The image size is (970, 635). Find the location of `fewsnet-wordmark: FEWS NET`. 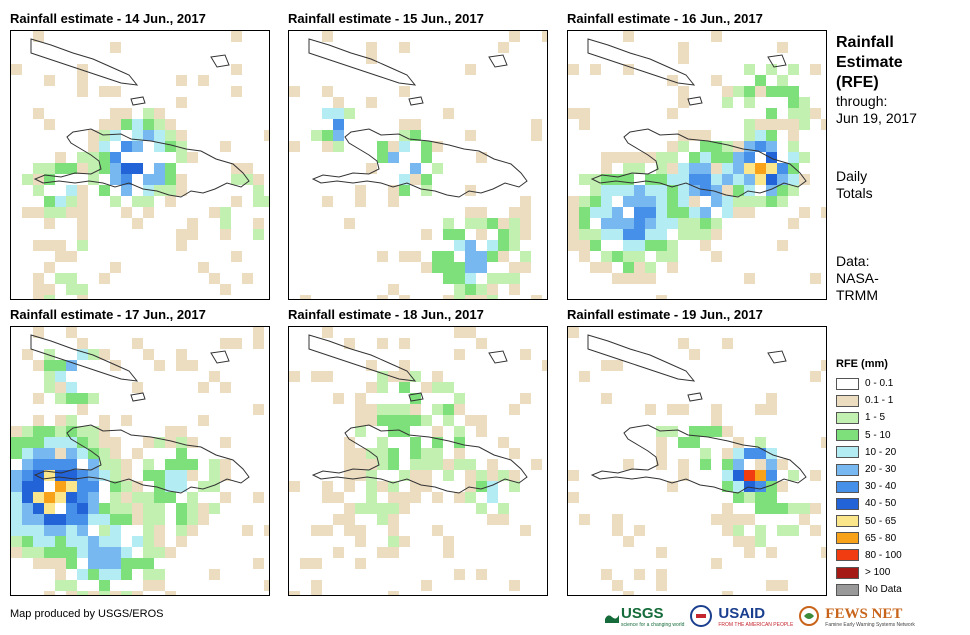

fewsnet-wordmark: FEWS NET is located at coordinates (864, 613).